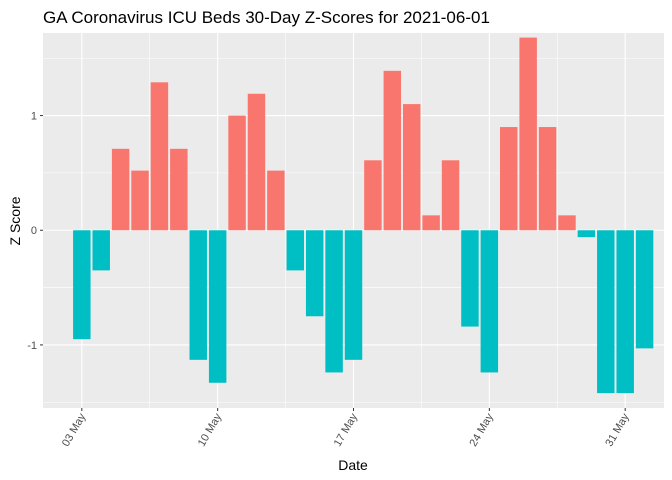 The width and height of the screenshot is (672, 480). I want to click on x-tick-label: 31 May, so click(617, 430).